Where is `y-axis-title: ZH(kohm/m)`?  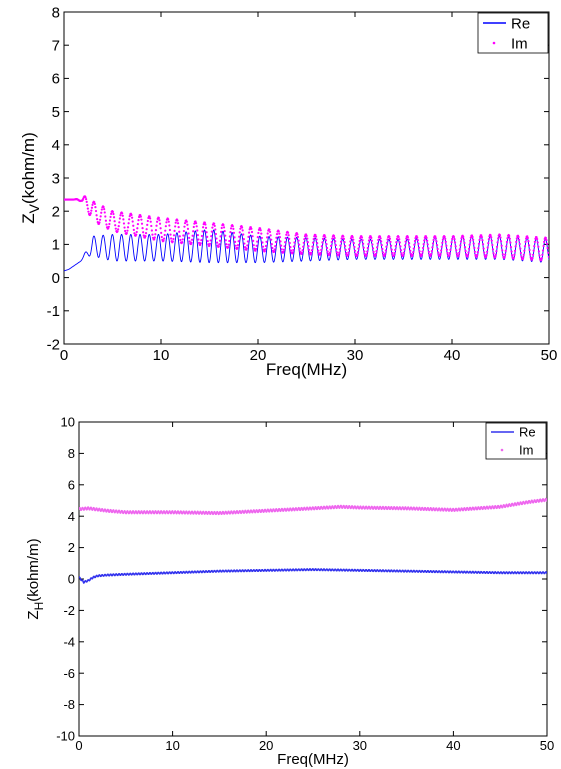 y-axis-title: ZH(kohm/m) is located at coordinates (35, 578).